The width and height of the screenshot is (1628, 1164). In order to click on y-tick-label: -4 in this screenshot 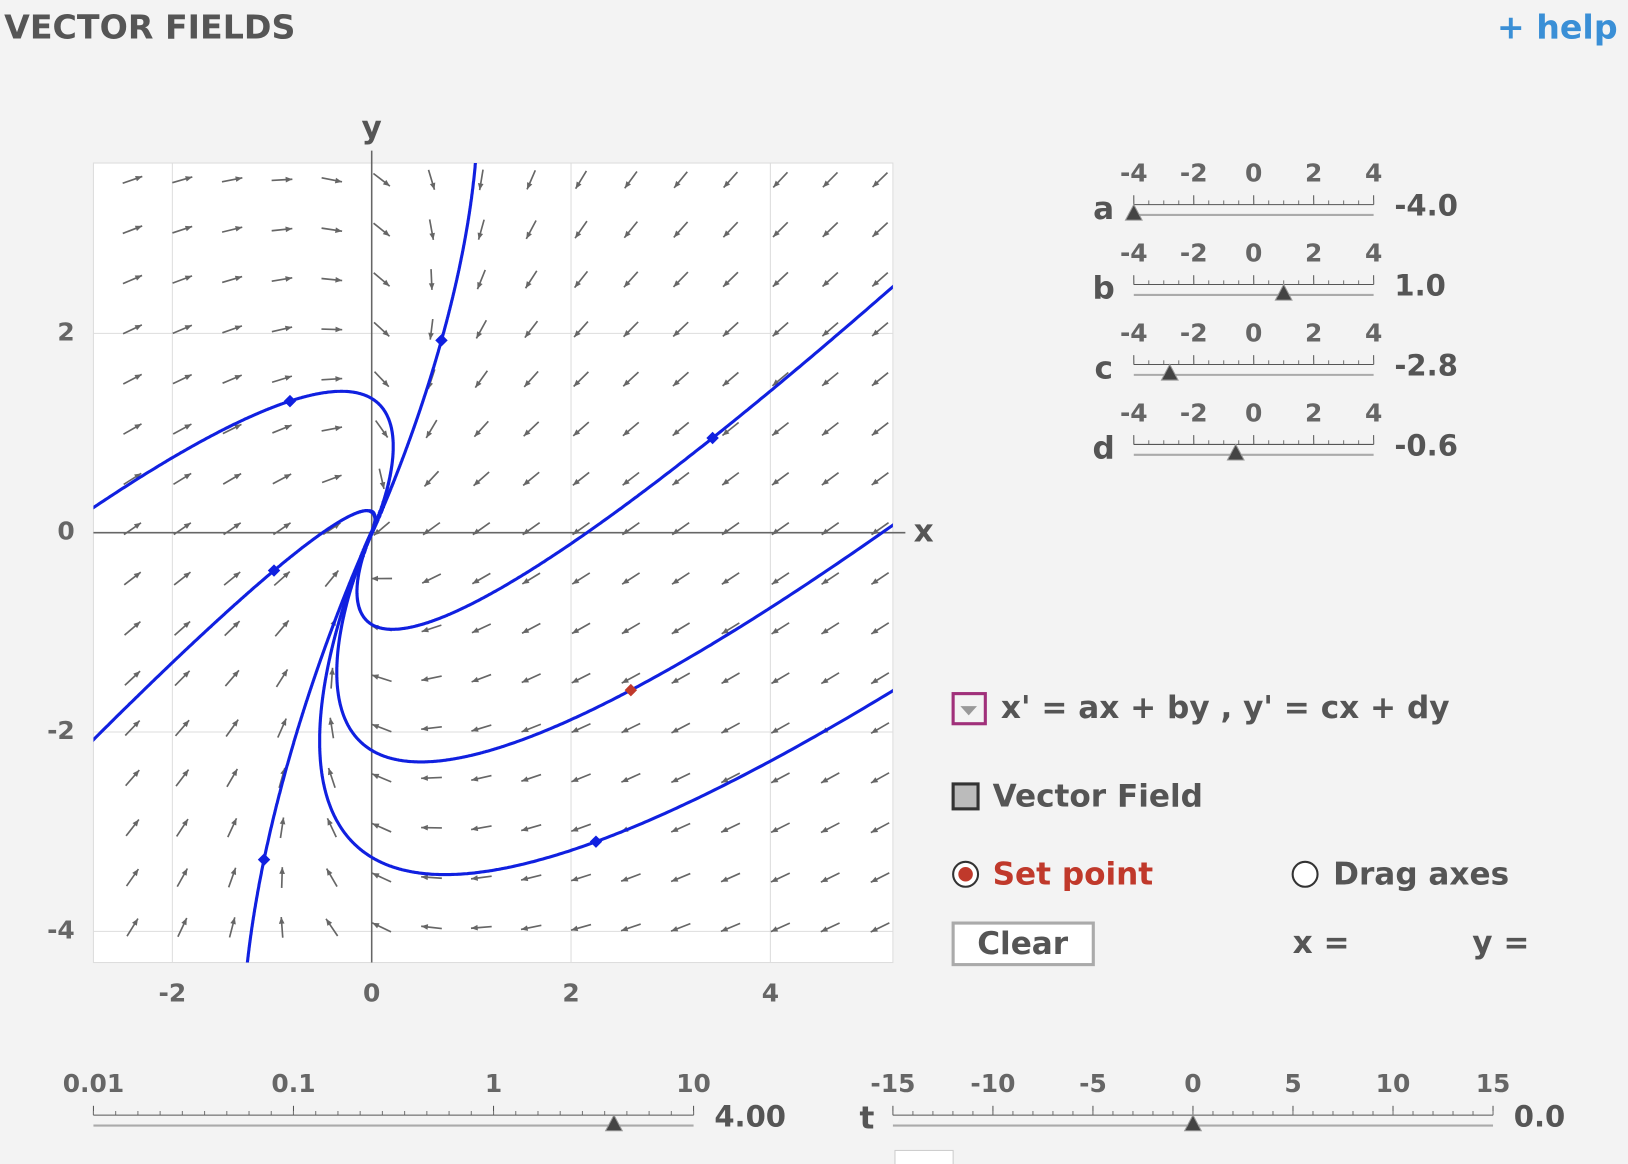, I will do `click(61, 929)`.